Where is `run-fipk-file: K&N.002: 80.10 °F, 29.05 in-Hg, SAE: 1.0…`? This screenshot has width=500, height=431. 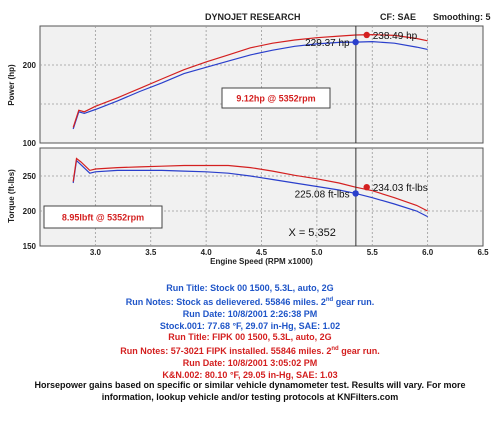
run-fipk-file: K&N.002: 80.10 °F, 29.05 in-Hg, SAE: 1.0… is located at coordinates (250, 375).